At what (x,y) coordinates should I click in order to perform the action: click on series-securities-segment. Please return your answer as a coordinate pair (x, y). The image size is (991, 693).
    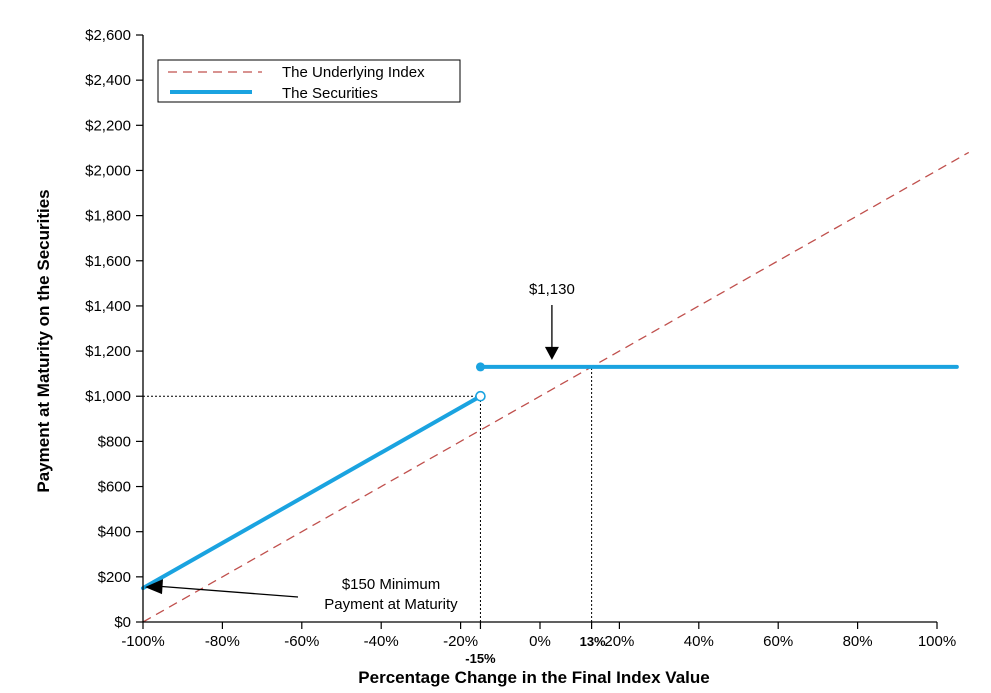
    Looking at the image, I should click on (312, 492).